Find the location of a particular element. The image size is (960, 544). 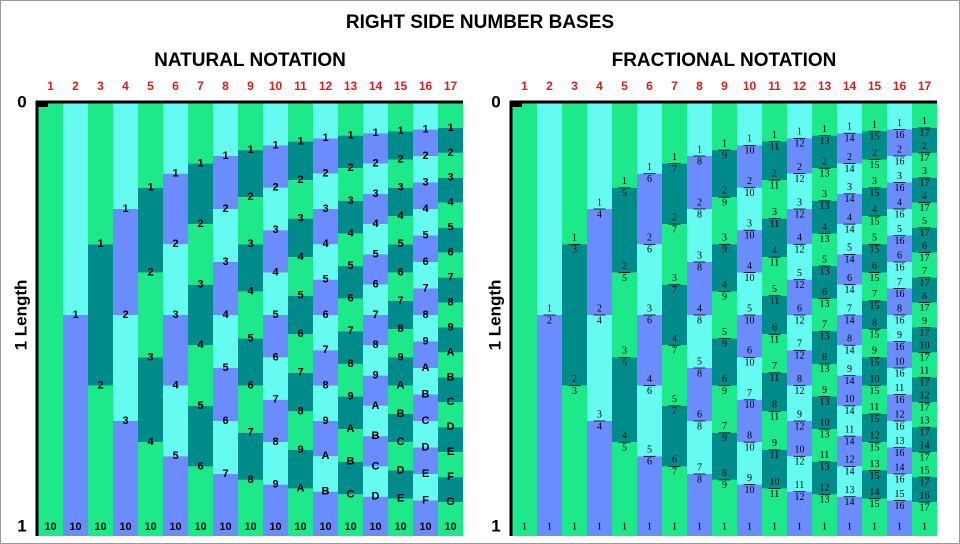

digit-label: 8 is located at coordinates (450, 302).